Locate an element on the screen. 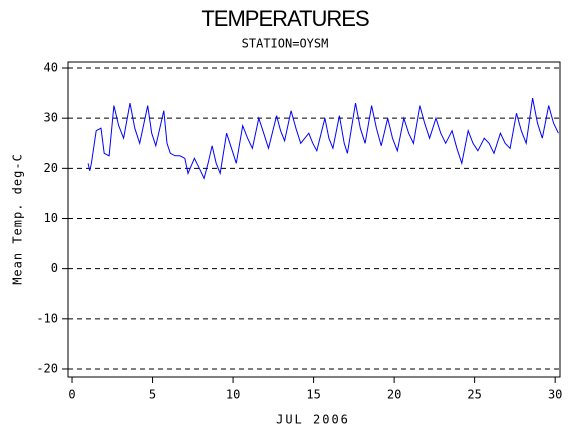 Image resolution: width=570 pixels, height=430 pixels. y-tick-label: -20 is located at coordinates (47, 368).